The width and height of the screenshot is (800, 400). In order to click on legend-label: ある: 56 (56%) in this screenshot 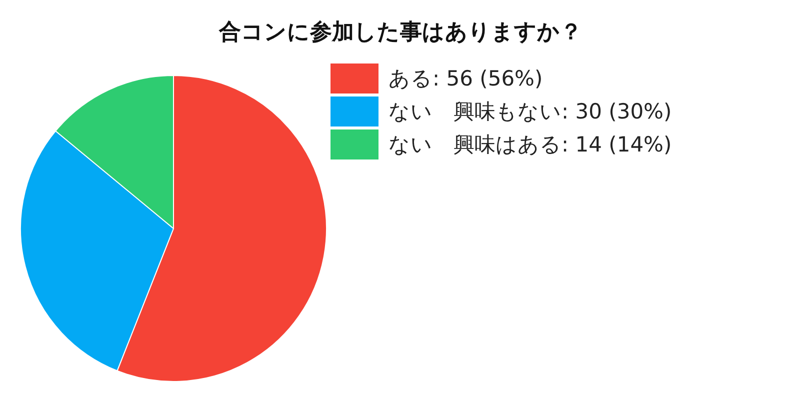, I will do `click(465, 78)`.